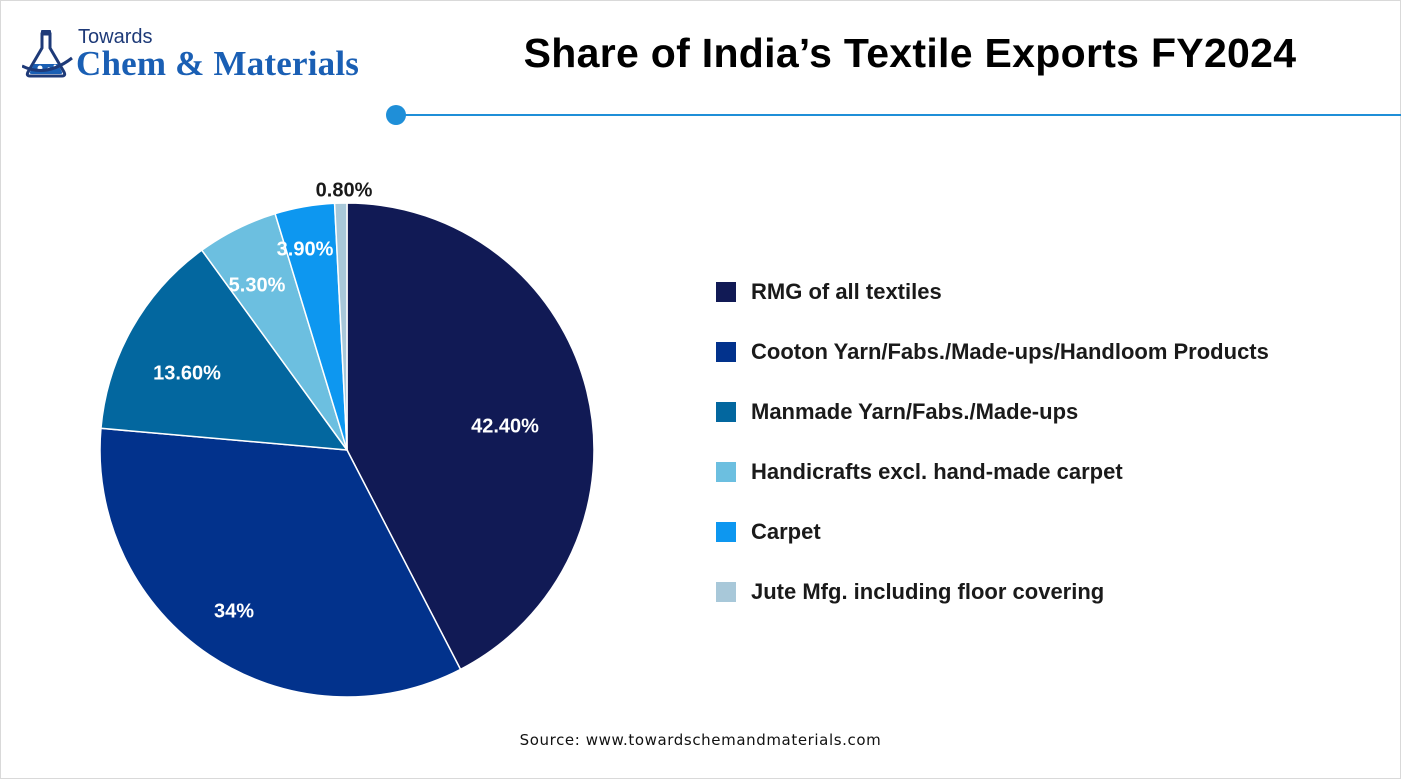  What do you see at coordinates (344, 190) in the screenshot?
I see `slice-data-label: 0.80%` at bounding box center [344, 190].